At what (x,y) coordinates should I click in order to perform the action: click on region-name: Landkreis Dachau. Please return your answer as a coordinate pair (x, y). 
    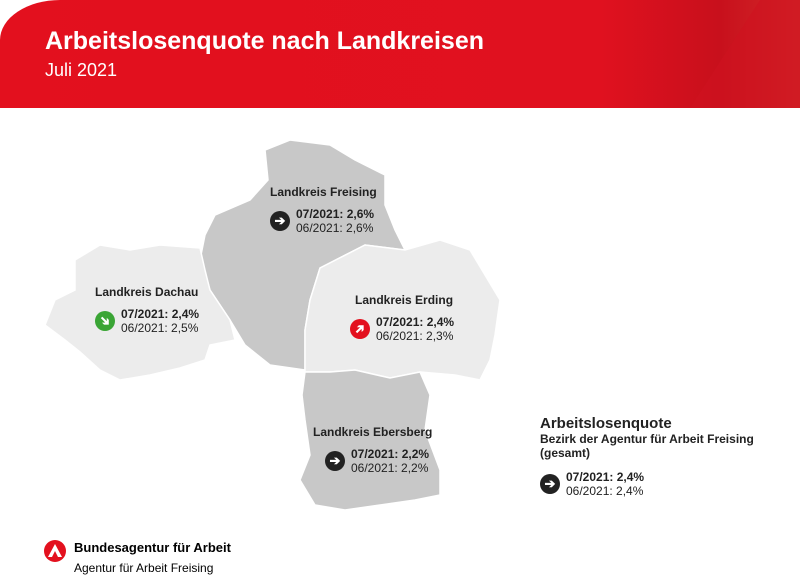
    Looking at the image, I should click on (147, 292).